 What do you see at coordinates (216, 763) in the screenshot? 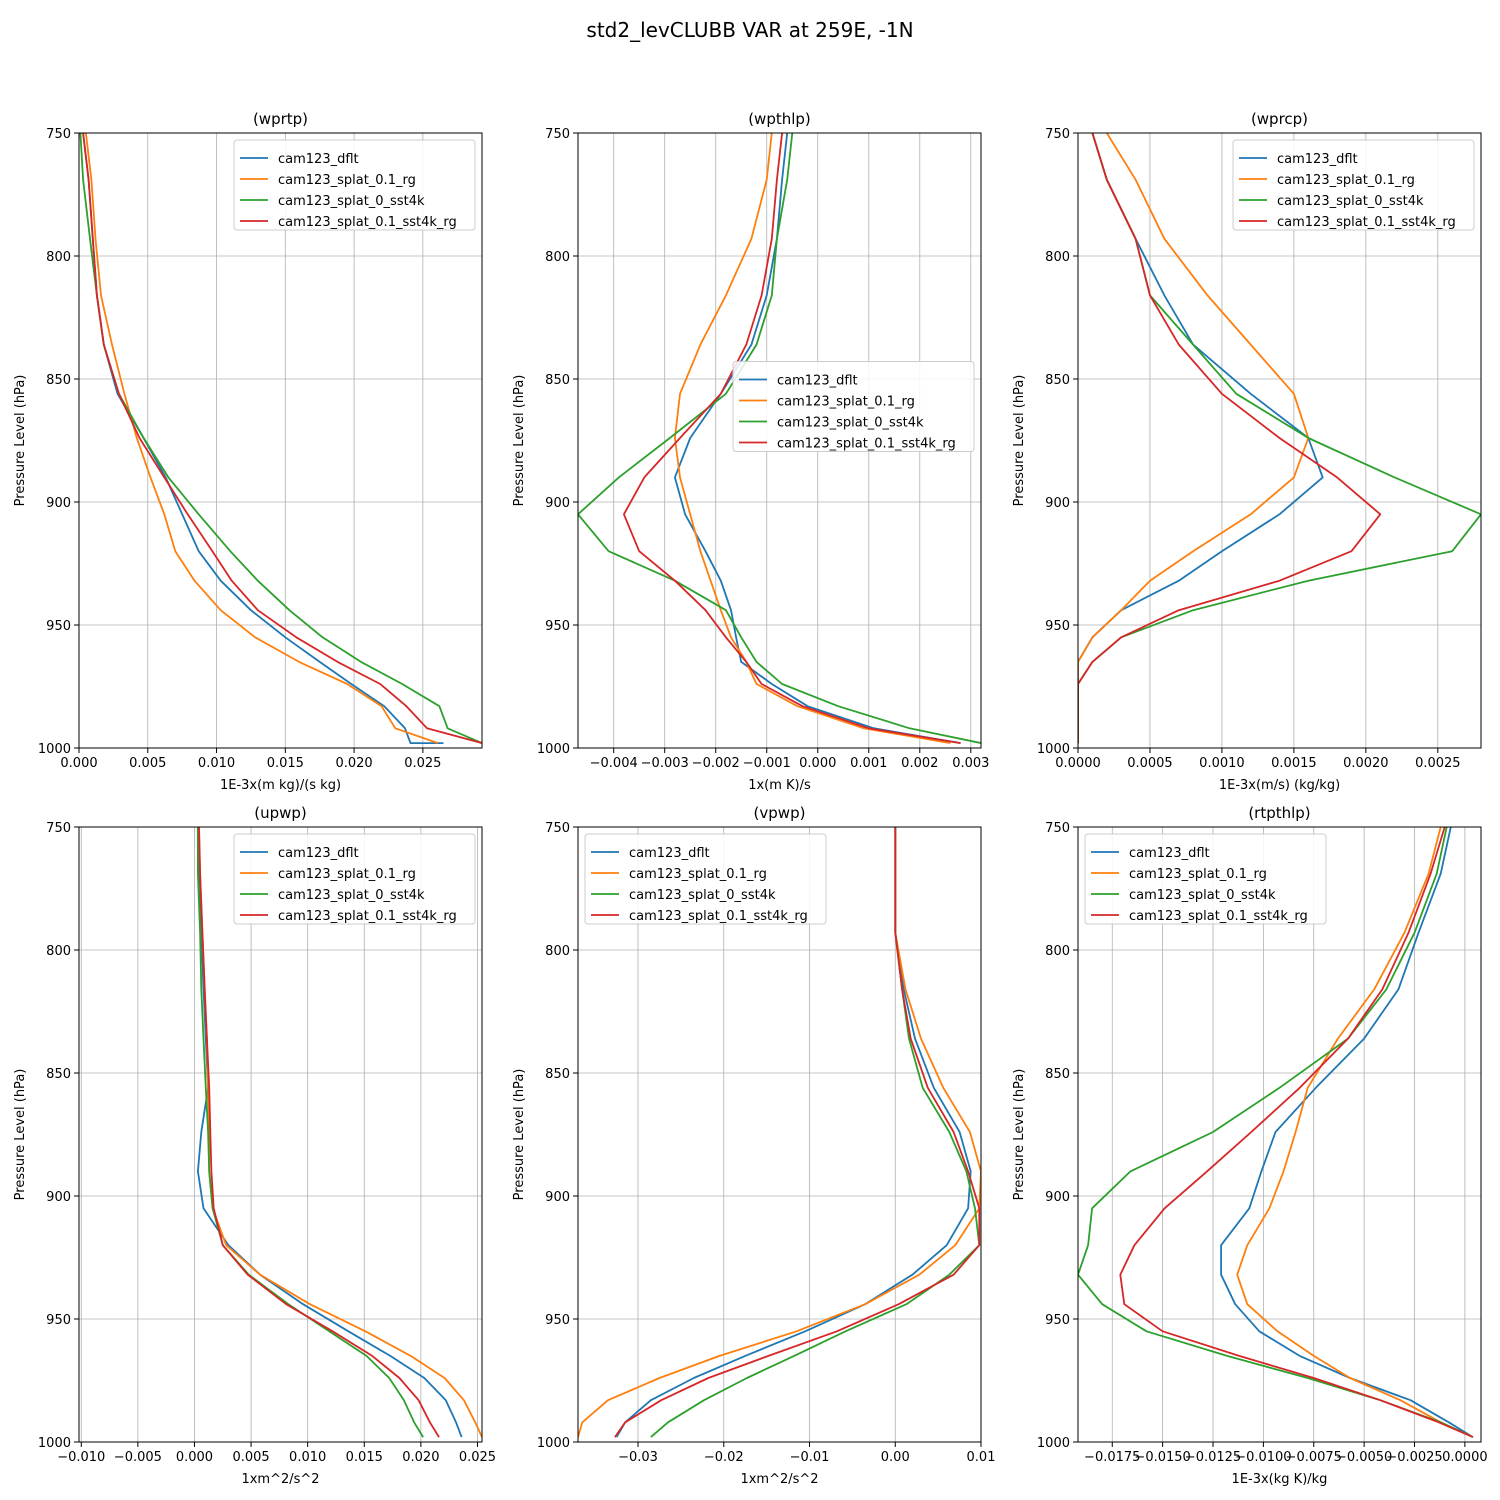
I see `x-tick-label: 0.010` at bounding box center [216, 763].